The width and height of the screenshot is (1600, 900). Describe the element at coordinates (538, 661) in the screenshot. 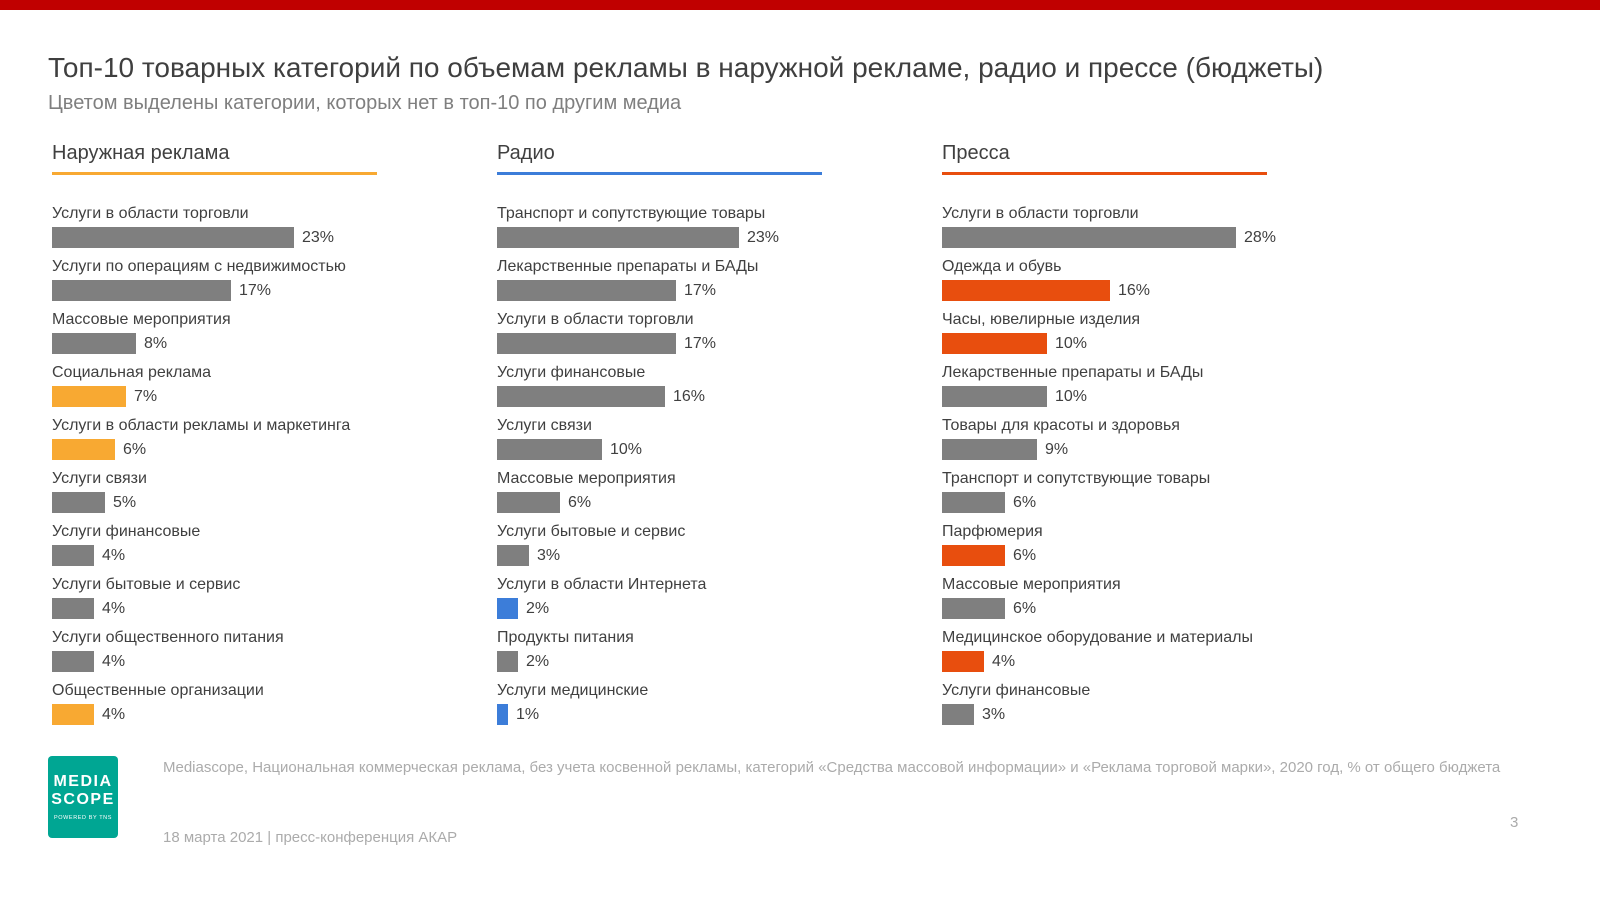

I see `bar-value: 2%` at that location.